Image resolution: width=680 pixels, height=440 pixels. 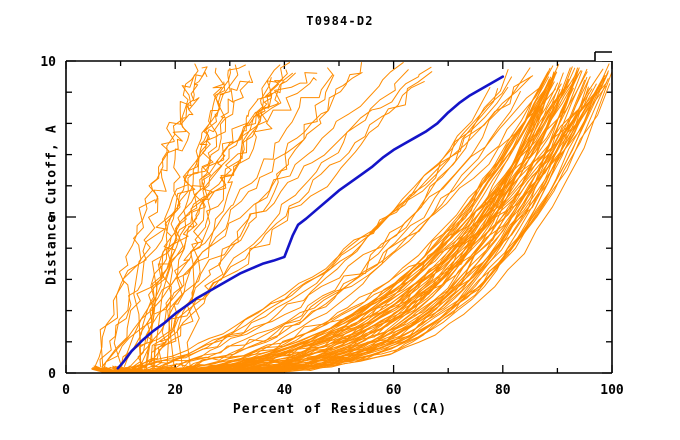 What do you see at coordinates (66, 390) in the screenshot?
I see `x-tick-label: 0` at bounding box center [66, 390].